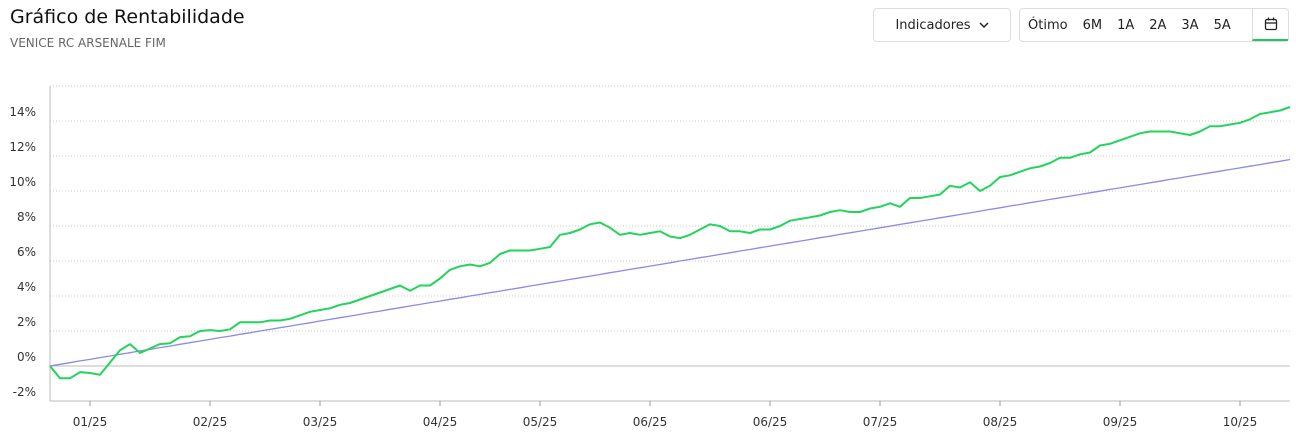 The width and height of the screenshot is (1296, 433). Describe the element at coordinates (1048, 25) in the screenshot. I see `period-button: Ótimo` at that location.